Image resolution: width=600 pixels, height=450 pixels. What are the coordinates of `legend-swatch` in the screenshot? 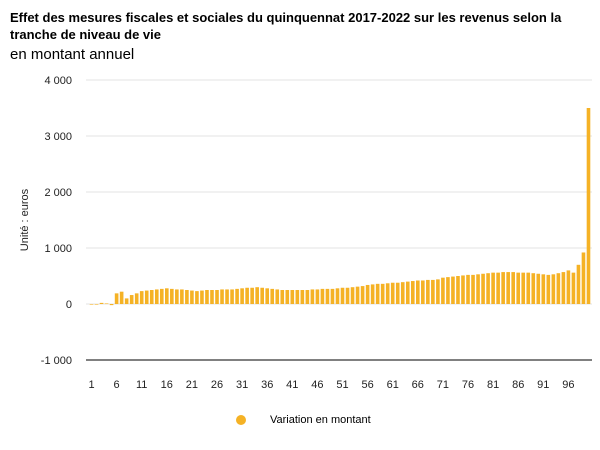 It's located at (241, 420).